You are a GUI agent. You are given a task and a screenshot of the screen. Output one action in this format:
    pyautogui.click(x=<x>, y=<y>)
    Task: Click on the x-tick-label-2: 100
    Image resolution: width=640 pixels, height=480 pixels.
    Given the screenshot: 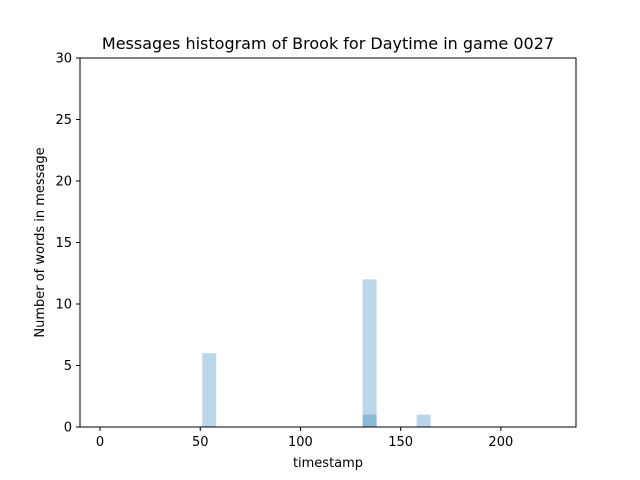 What is the action you would take?
    pyautogui.click(x=300, y=442)
    